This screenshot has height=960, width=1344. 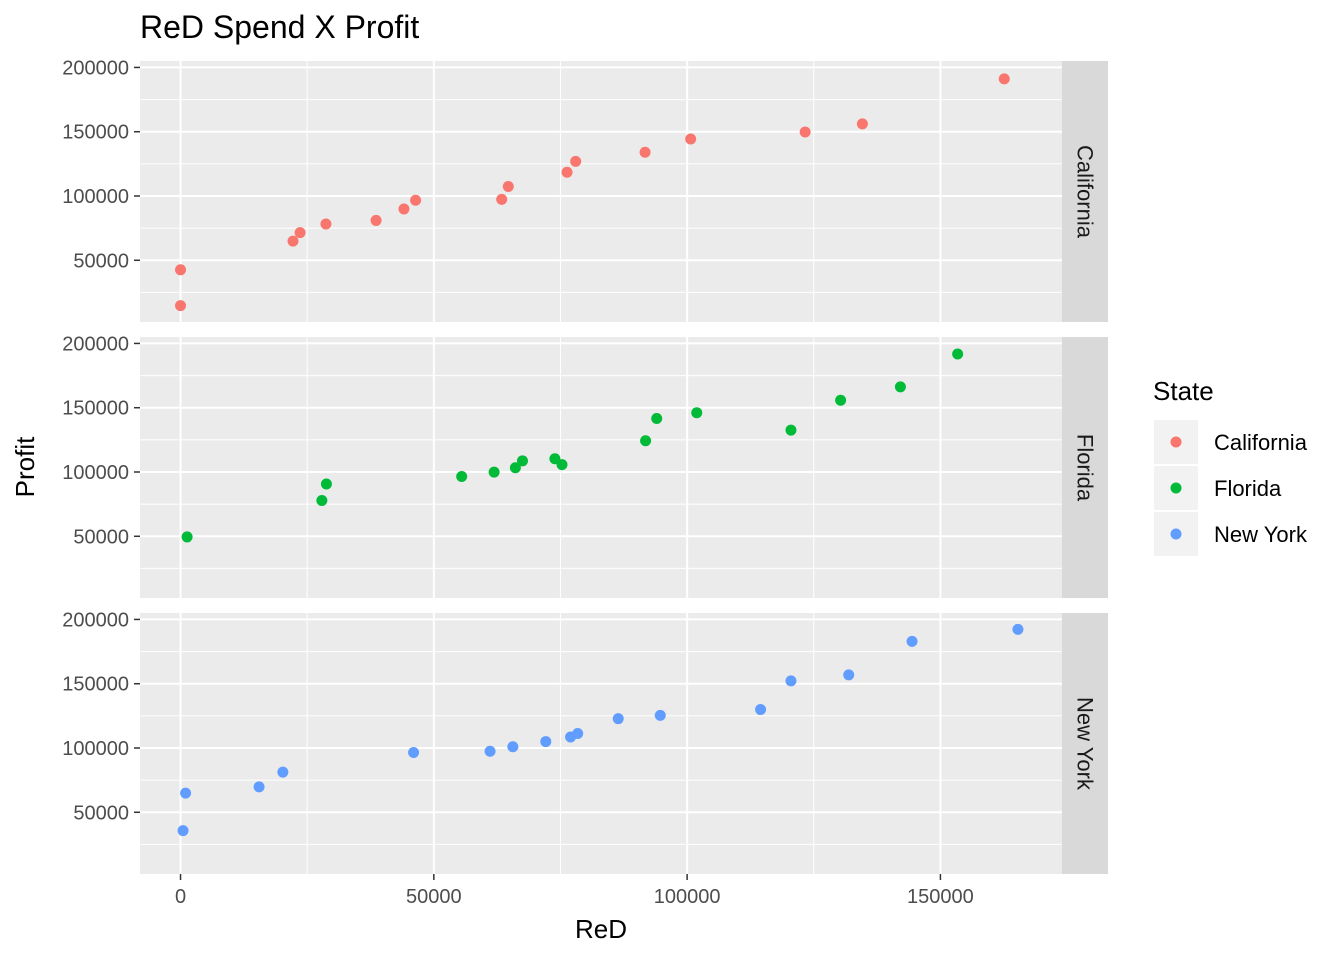 I want to click on legend-marker-california, so click(x=1176, y=442).